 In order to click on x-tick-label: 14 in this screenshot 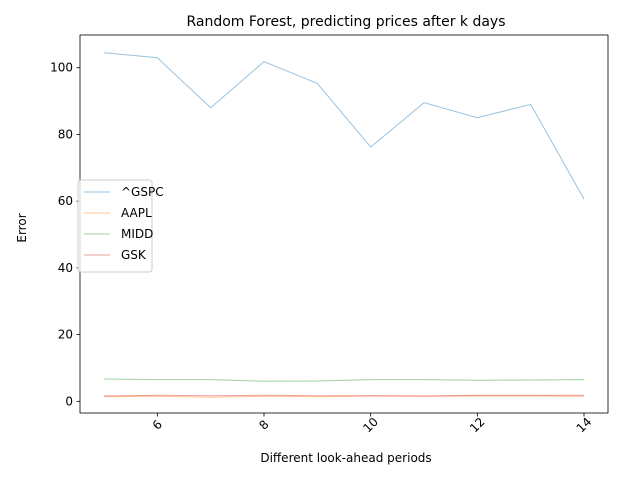, I will do `click(584, 425)`.